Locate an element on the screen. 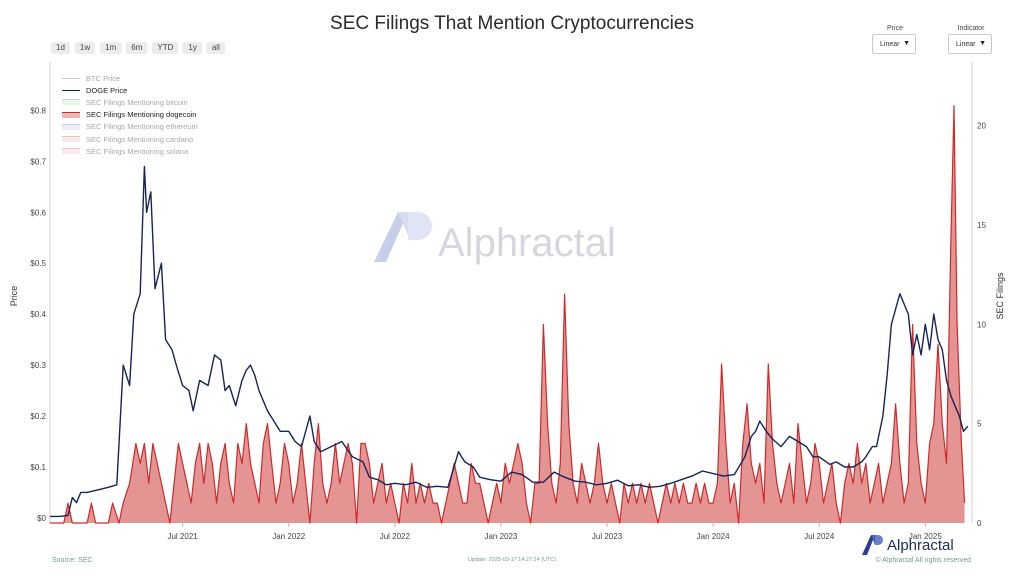 The height and width of the screenshot is (576, 1024). range-ytd-button: YTD is located at coordinates (165, 48).